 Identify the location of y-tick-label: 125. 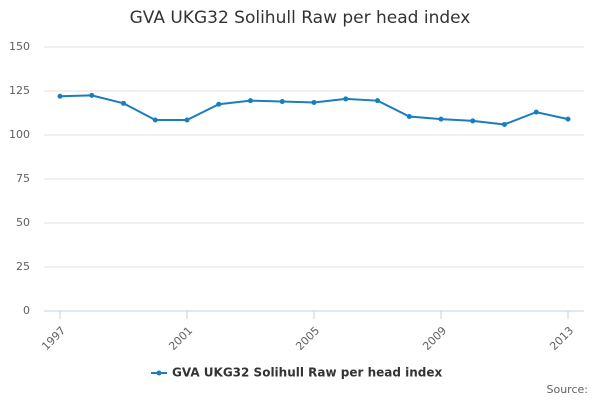
(19, 90).